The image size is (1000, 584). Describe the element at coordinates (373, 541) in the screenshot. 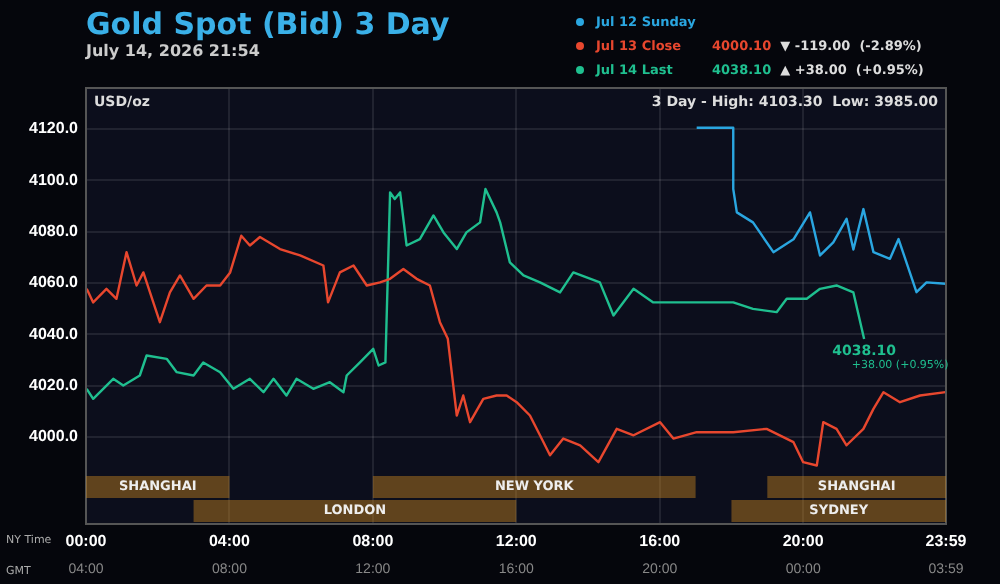

I see `x-tick-label: 08:00` at that location.